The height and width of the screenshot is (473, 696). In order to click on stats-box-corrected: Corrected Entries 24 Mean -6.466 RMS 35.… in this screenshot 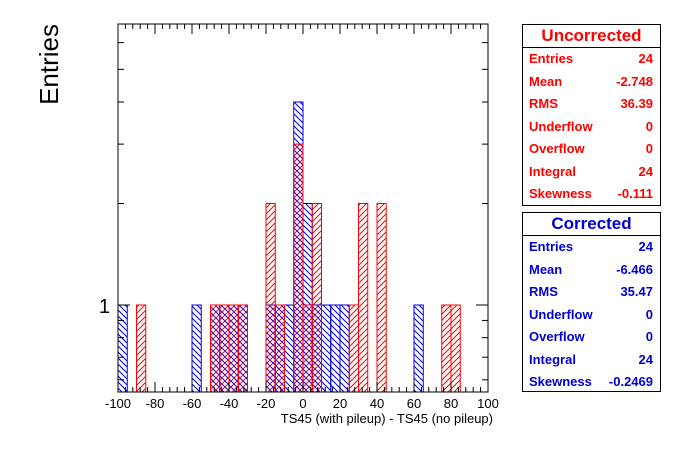, I will do `click(591, 302)`.